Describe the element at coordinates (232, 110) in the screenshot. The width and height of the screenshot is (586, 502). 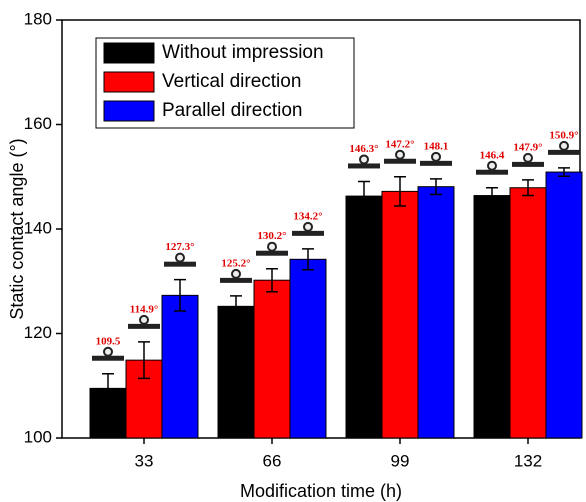
I see `legend-label: Parallel direction` at that location.